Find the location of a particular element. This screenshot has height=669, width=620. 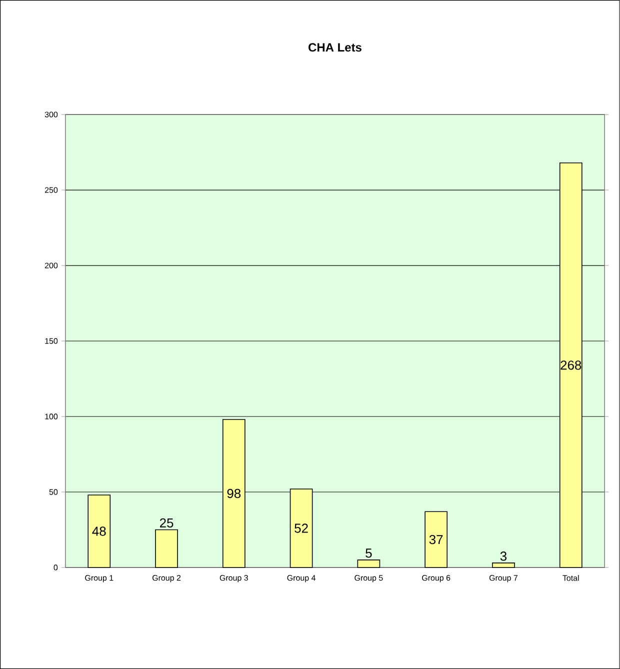

data-label: 268 is located at coordinates (571, 365).